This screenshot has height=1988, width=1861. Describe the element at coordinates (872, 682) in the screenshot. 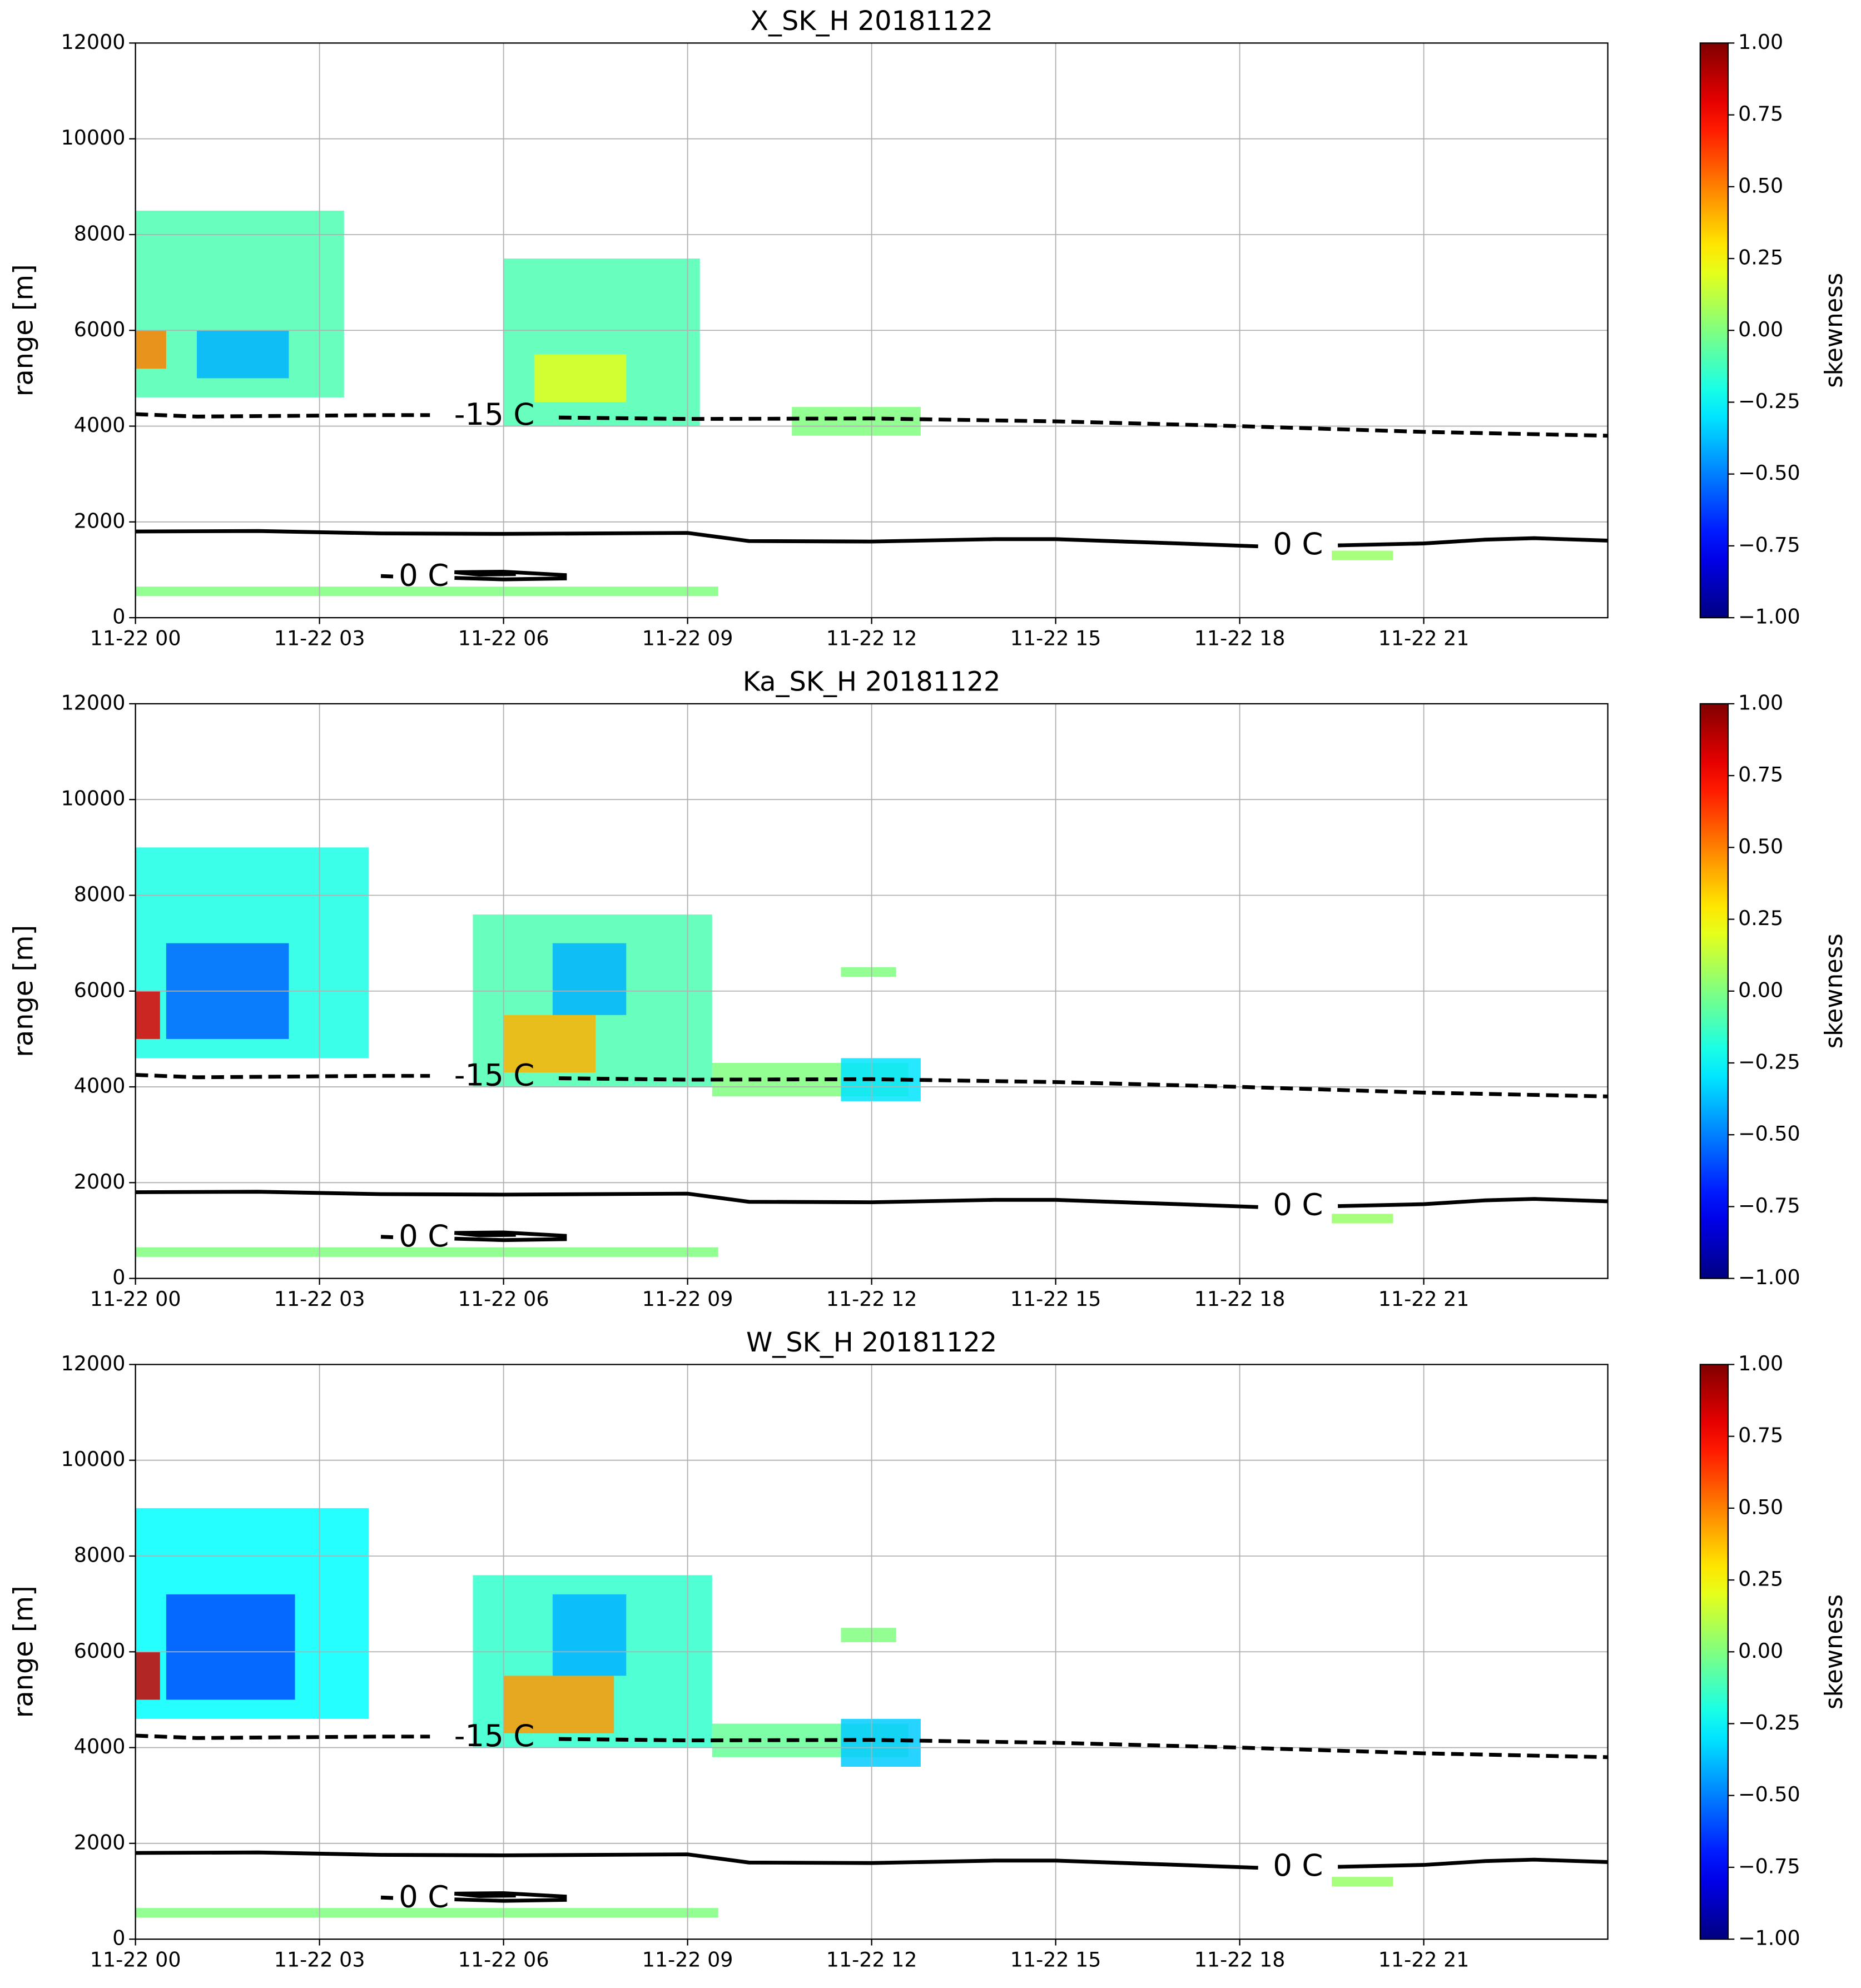

I see `chart-title: Ka_SK_H 20181122` at that location.